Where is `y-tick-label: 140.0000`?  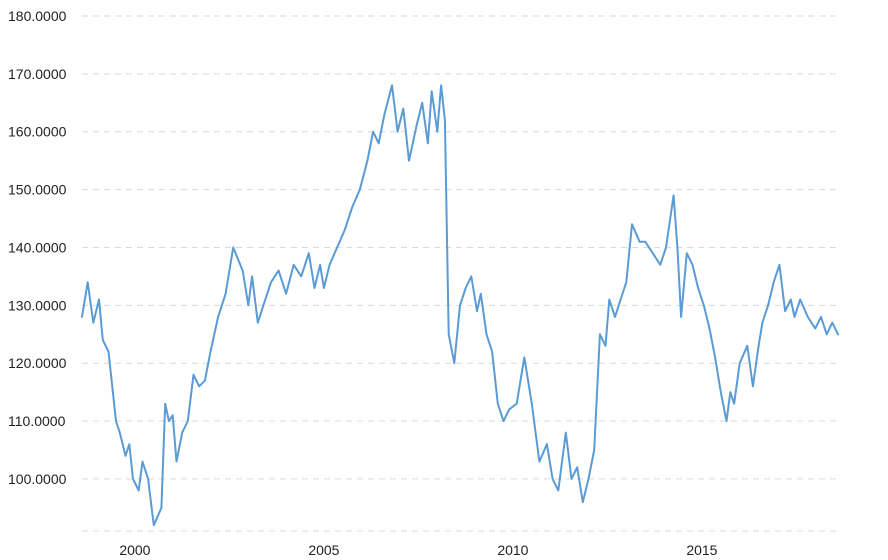
y-tick-label: 140.0000 is located at coordinates (37, 247).